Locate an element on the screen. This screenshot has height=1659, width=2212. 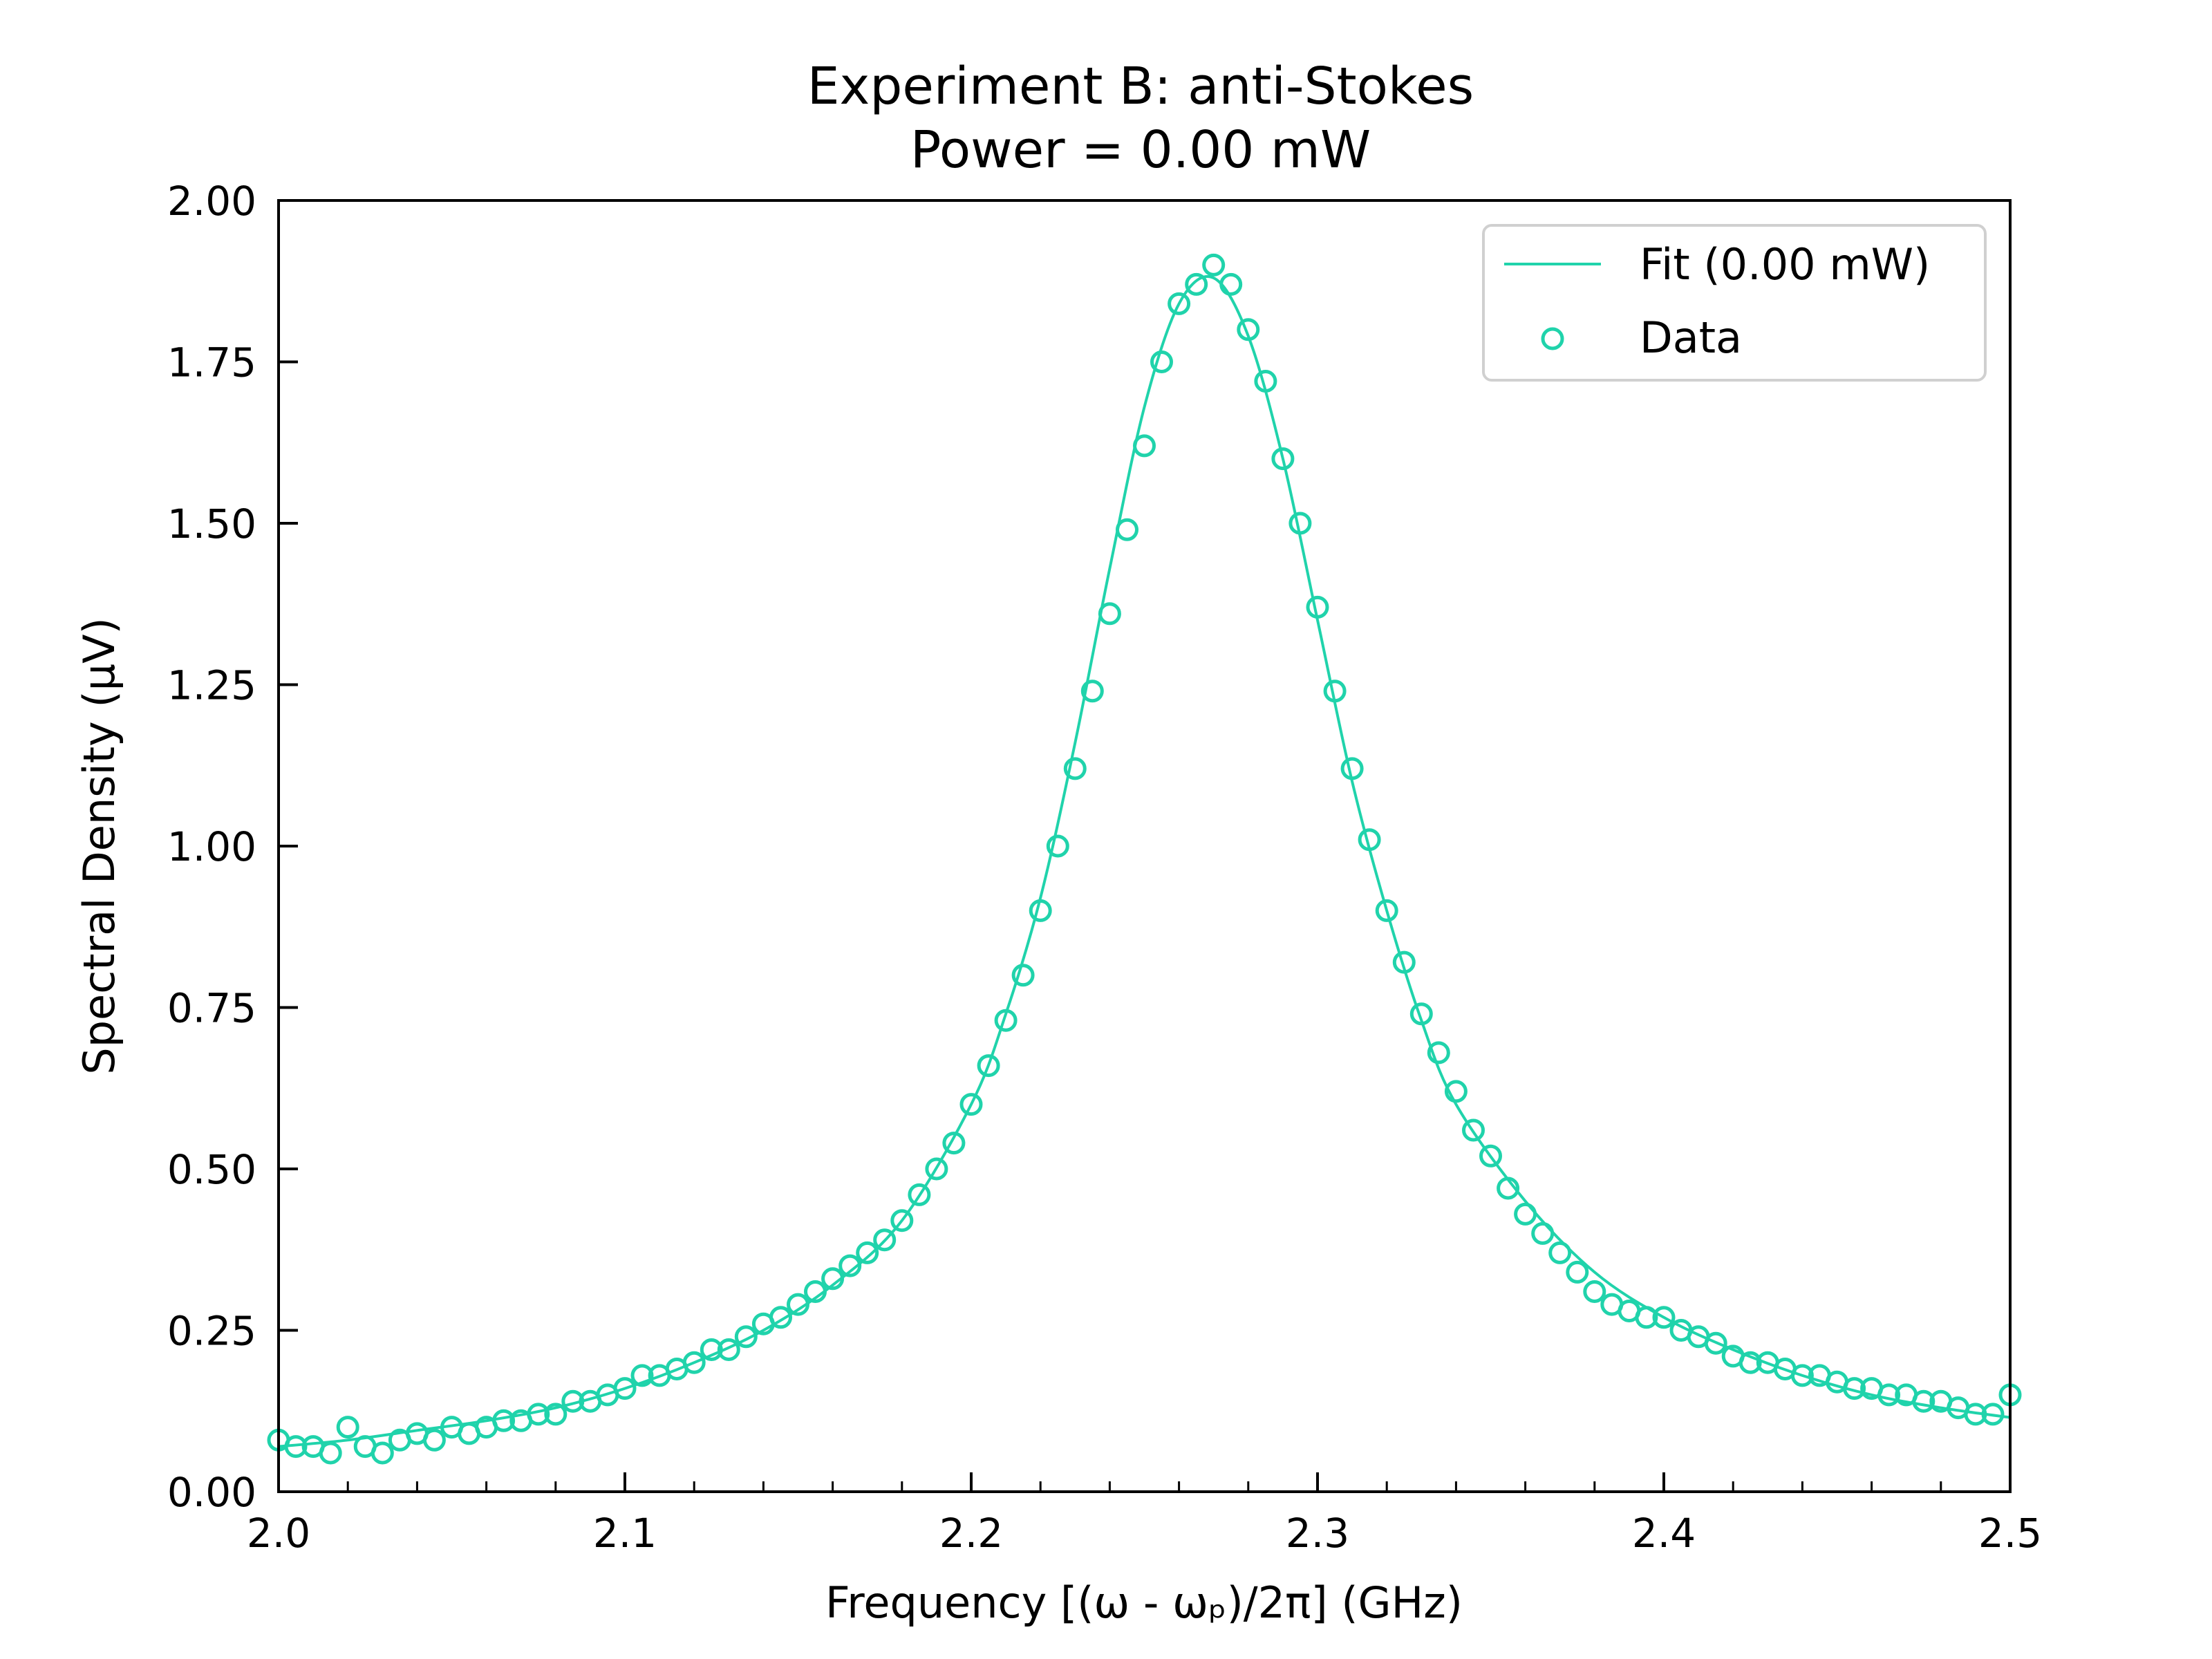
x-tick-label: 2.3 is located at coordinates (1317, 1534).